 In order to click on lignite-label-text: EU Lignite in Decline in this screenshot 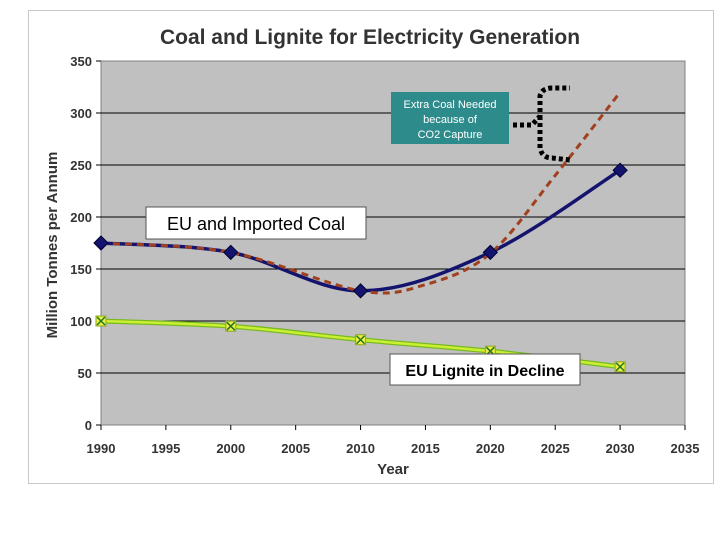, I will do `click(484, 371)`.